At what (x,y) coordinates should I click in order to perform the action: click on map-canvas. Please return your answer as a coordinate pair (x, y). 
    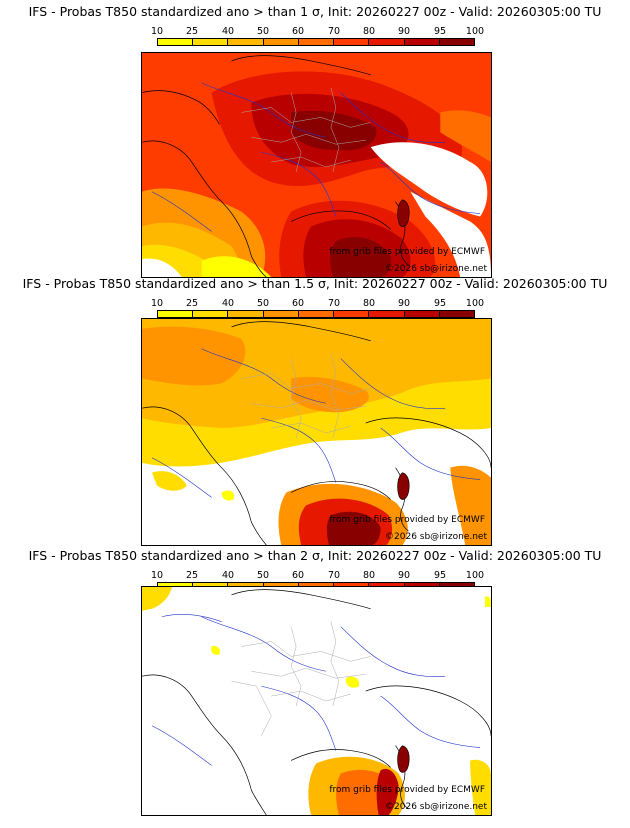
    Looking at the image, I should click on (316, 165).